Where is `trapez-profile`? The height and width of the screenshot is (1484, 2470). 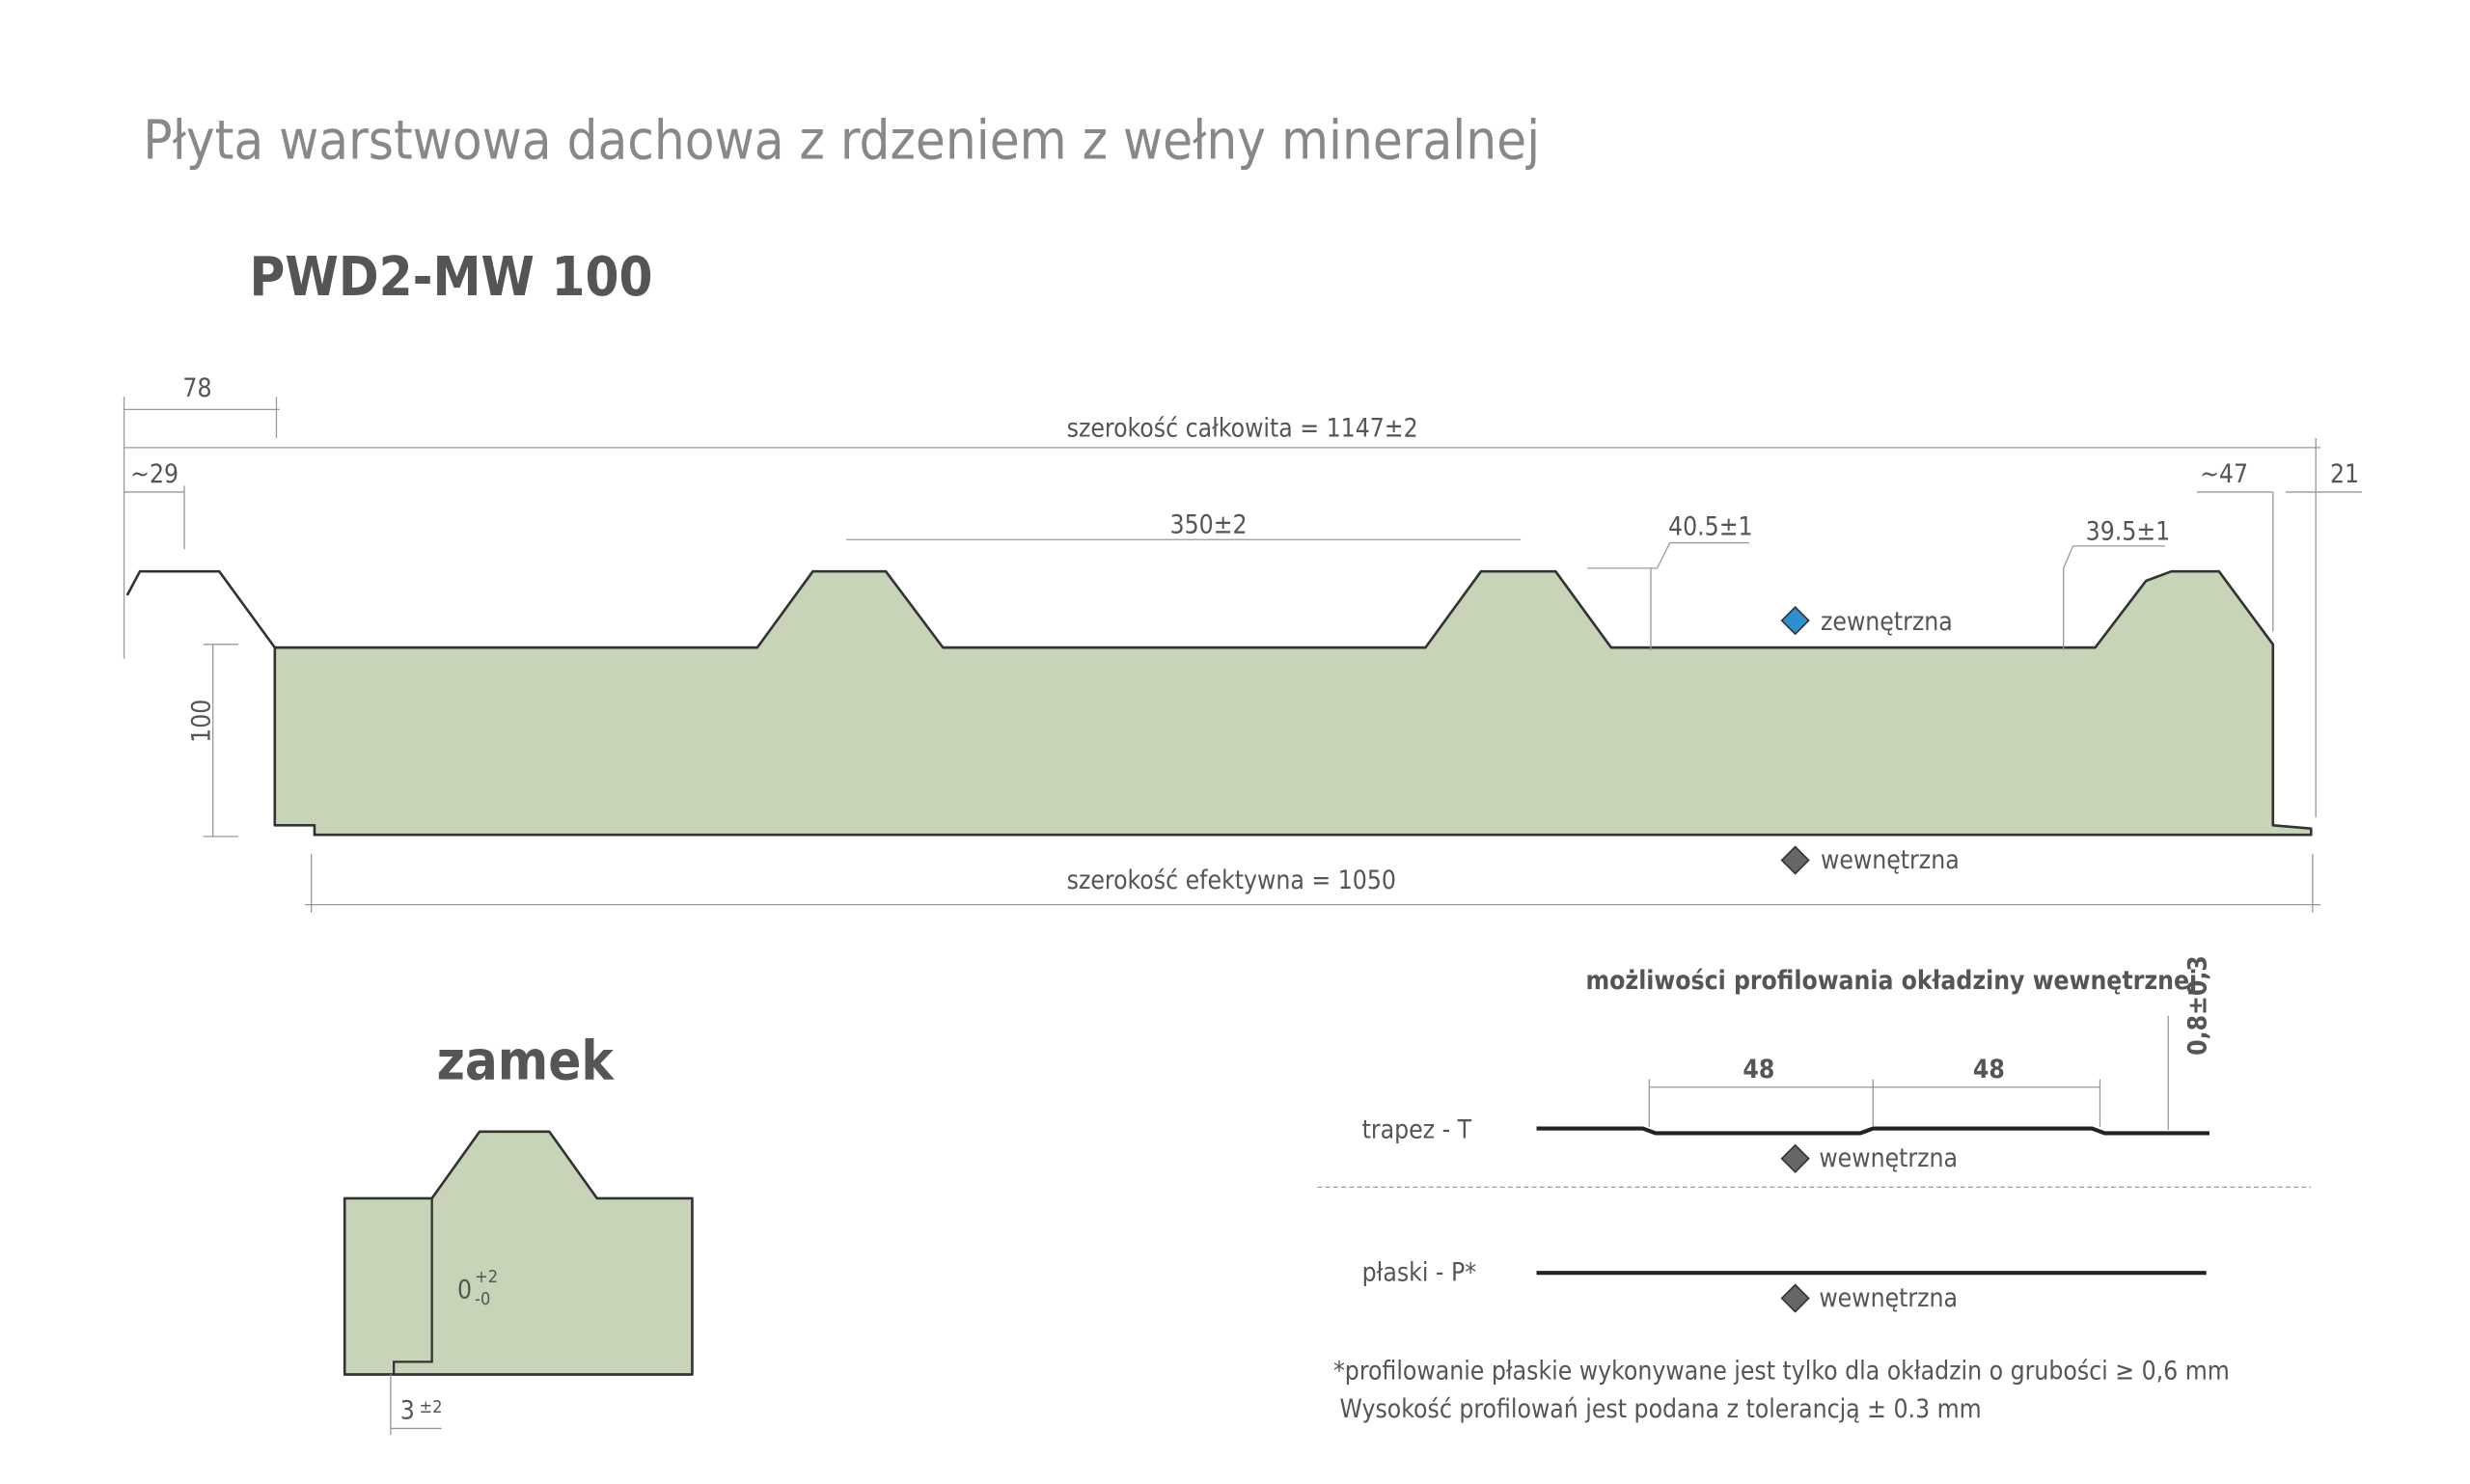
trapez-profile is located at coordinates (1872, 1131).